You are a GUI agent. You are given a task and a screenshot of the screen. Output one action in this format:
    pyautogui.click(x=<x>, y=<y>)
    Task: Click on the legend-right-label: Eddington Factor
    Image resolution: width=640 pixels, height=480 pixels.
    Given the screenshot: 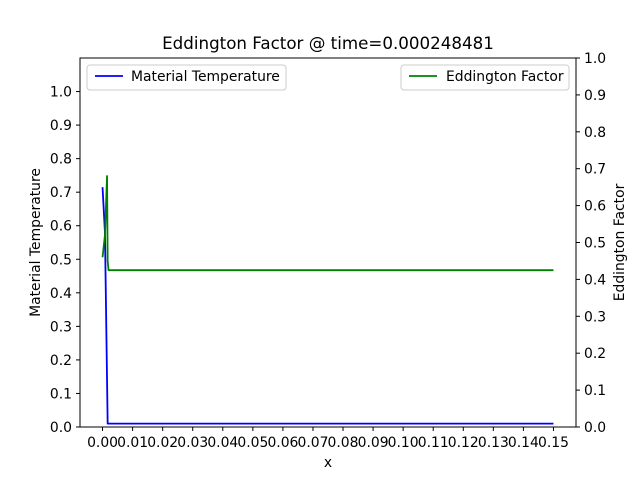 What is the action you would take?
    pyautogui.click(x=505, y=77)
    